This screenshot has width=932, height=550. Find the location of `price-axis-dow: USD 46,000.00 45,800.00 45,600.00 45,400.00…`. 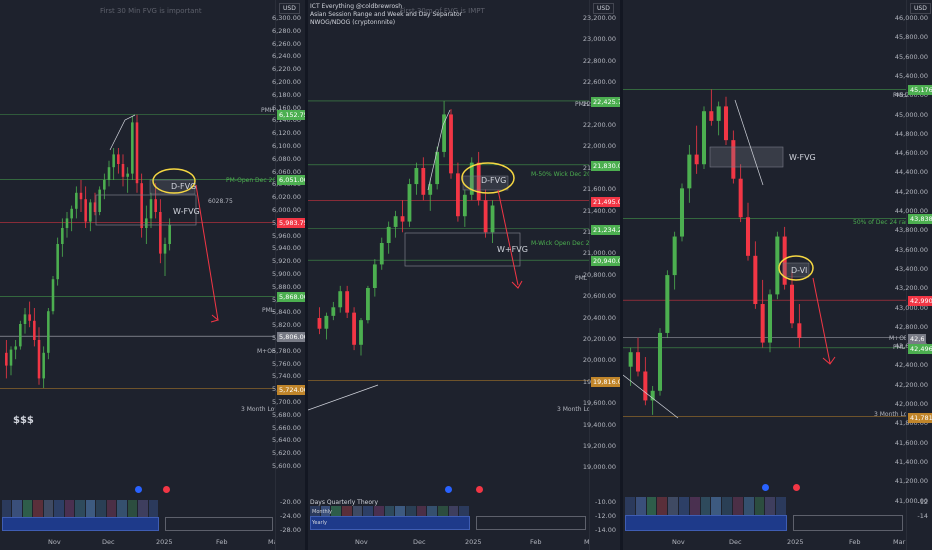

price-axis-dow: USD 46,000.00 45,800.00 45,600.00 45,400.00… is located at coordinates (913, 275).